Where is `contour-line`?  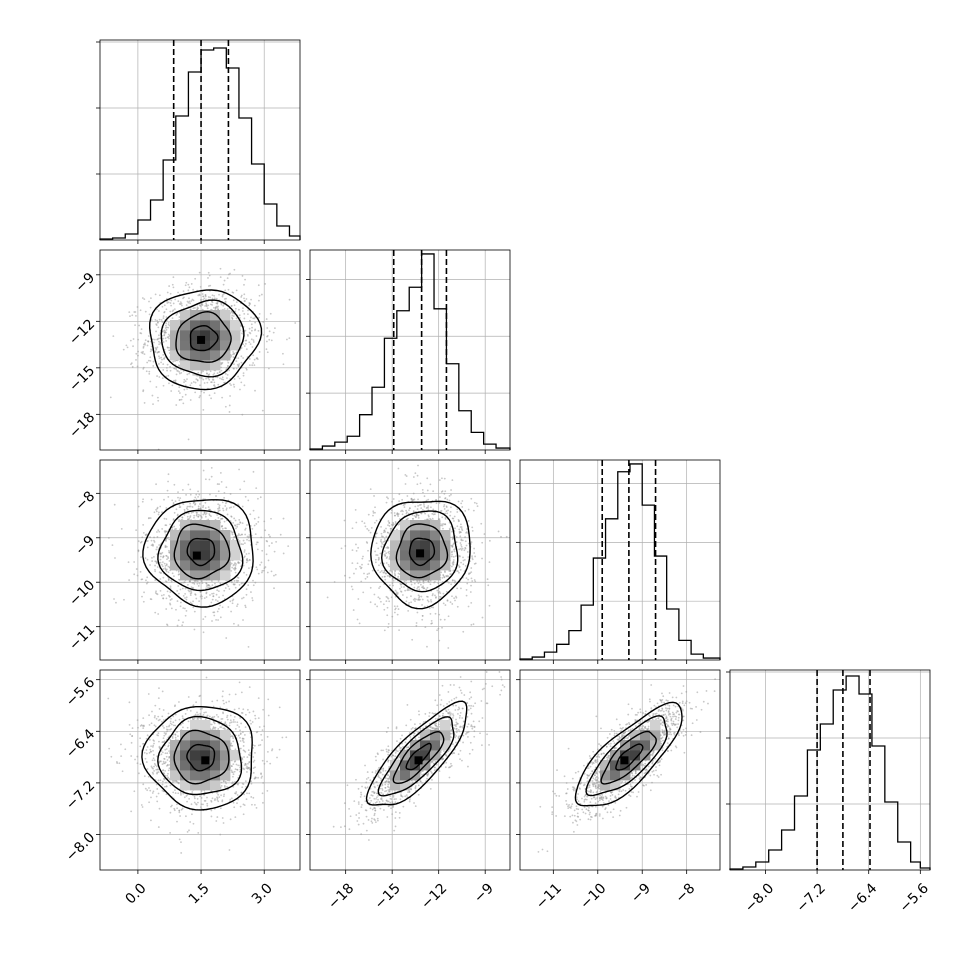
contour-line is located at coordinates (202, 338).